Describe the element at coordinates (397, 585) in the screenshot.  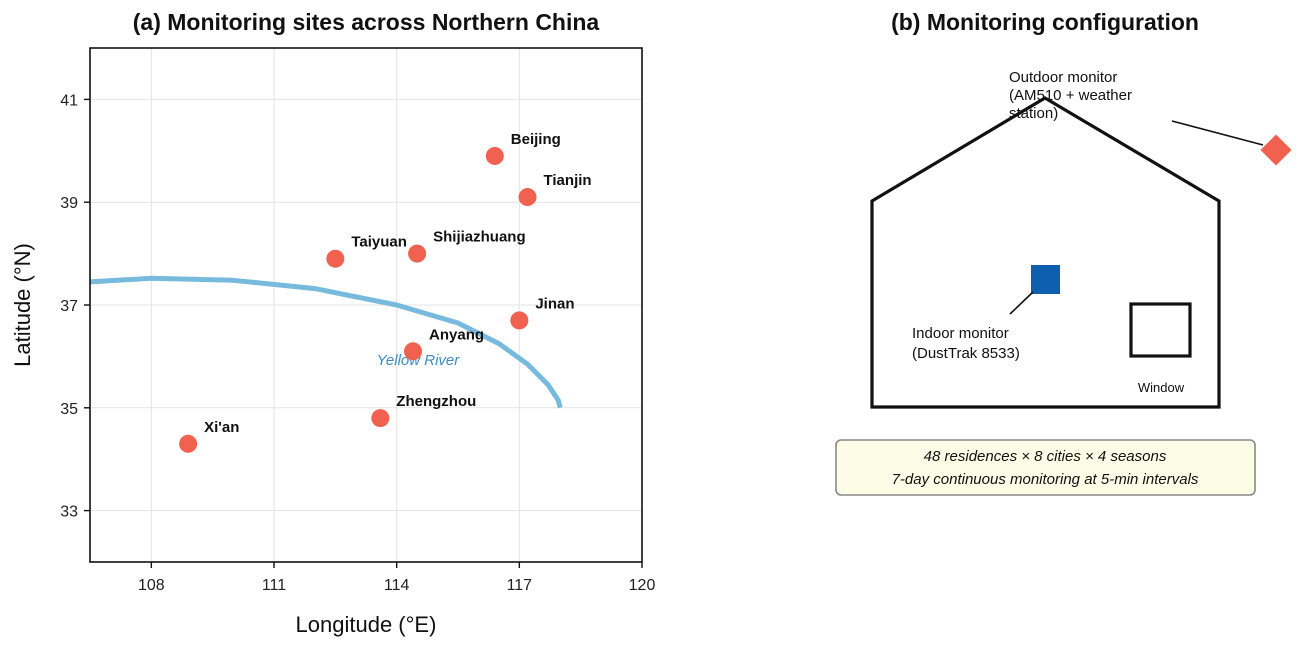
I see `x-tick-label: 114` at that location.